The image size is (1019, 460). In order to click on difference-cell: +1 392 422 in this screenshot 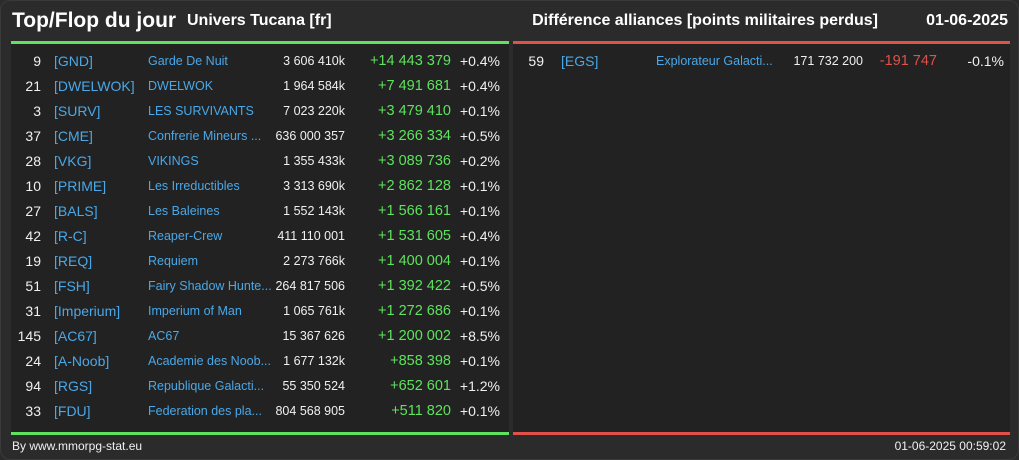, I will do `click(414, 286)`.